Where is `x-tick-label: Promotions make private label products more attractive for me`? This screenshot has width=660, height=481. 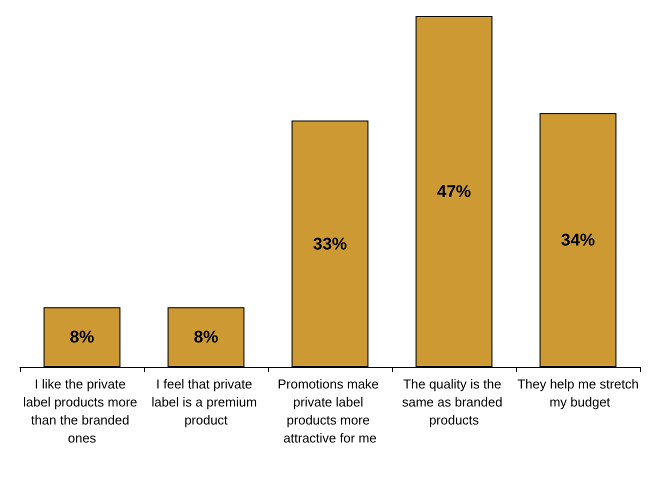 x-tick-label: Promotions make private label products more attractive for me is located at coordinates (330, 411).